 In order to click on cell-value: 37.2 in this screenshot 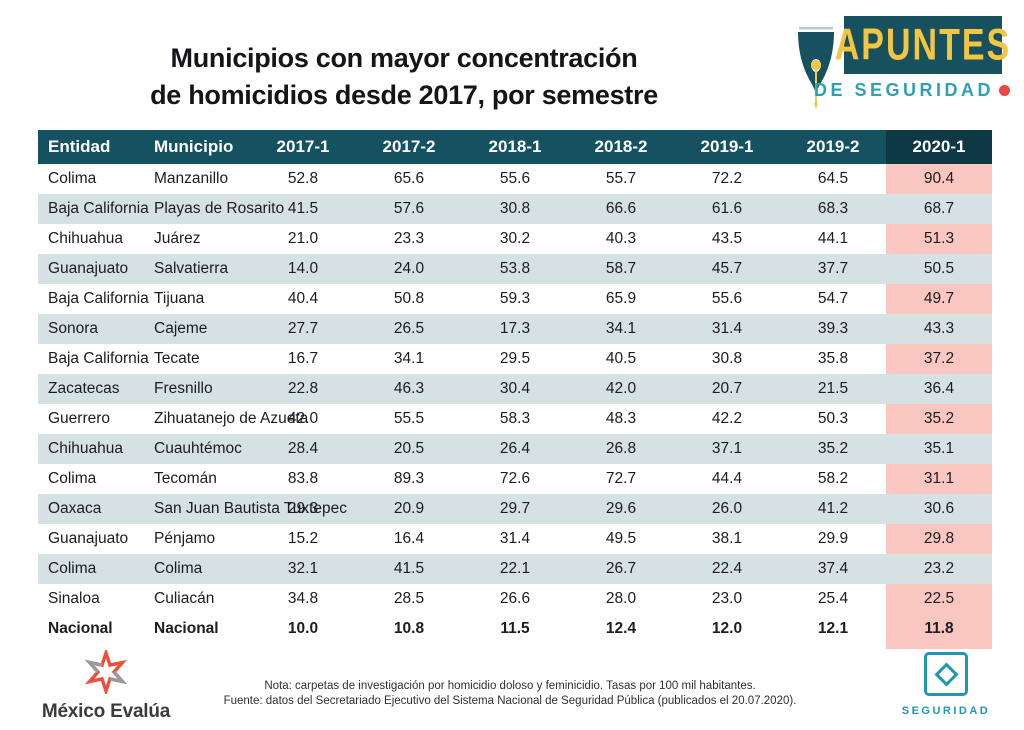, I will do `click(939, 359)`.